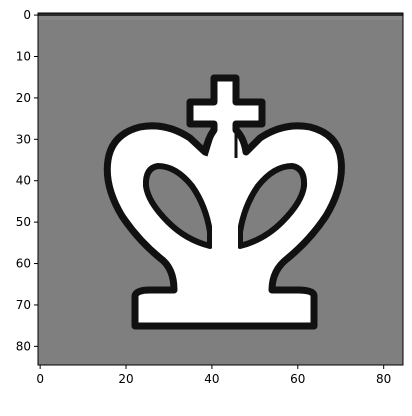 This screenshot has width=412, height=416. What do you see at coordinates (40, 379) in the screenshot?
I see `x-tick-label: 0` at bounding box center [40, 379].